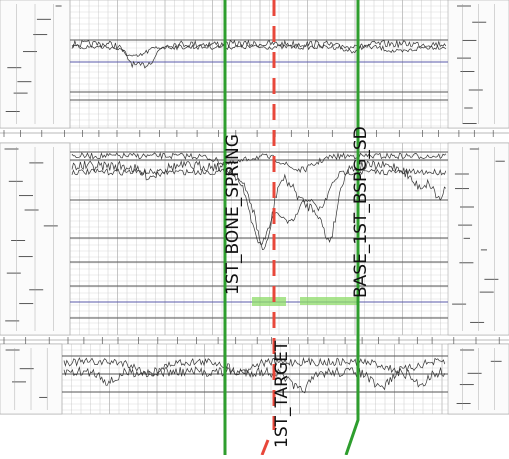 This screenshot has width=509, height=459. Describe the element at coordinates (233, 214) in the screenshot. I see `formation-label-1st-bone-spring: 1ST_BONE_SPRING` at that location.